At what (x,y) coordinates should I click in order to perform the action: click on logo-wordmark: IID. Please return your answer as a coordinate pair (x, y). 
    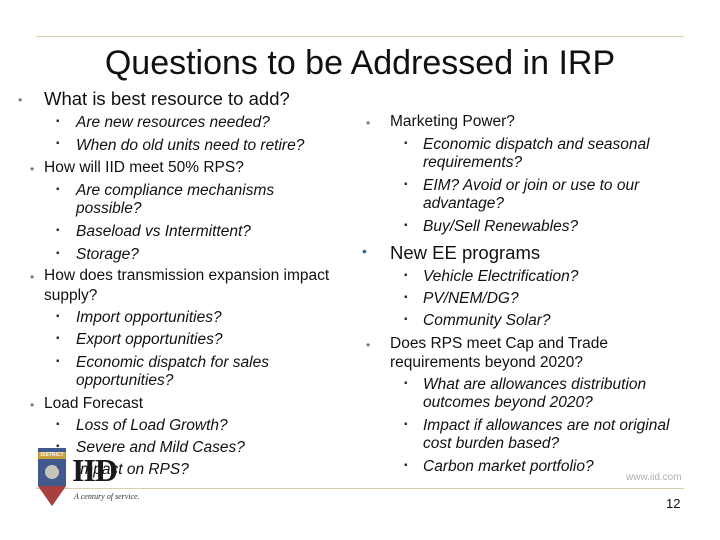
    Looking at the image, I should click on (95, 470).